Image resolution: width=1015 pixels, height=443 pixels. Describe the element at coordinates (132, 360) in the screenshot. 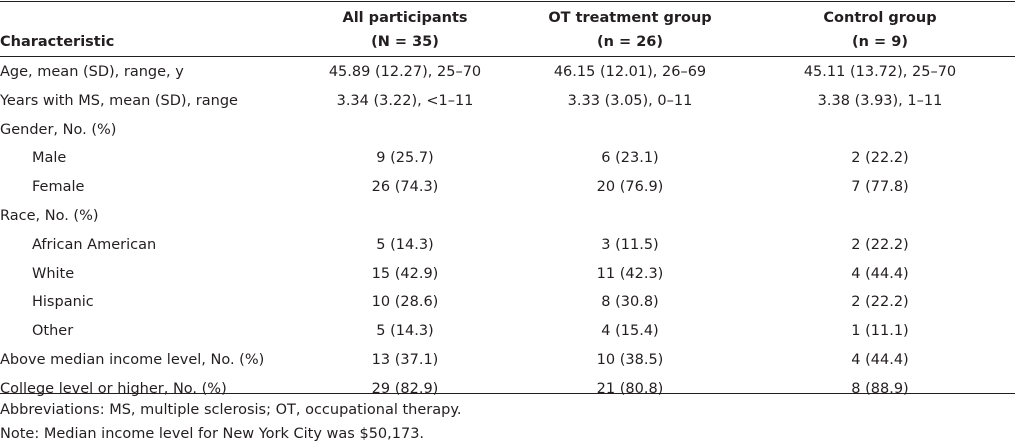

I see `row-label: Above median income level, No. (%)` at that location.